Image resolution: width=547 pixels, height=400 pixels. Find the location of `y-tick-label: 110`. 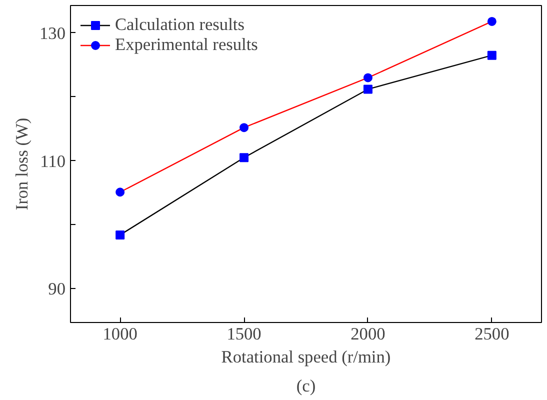

y-tick-label: 110 is located at coordinates (53, 161).